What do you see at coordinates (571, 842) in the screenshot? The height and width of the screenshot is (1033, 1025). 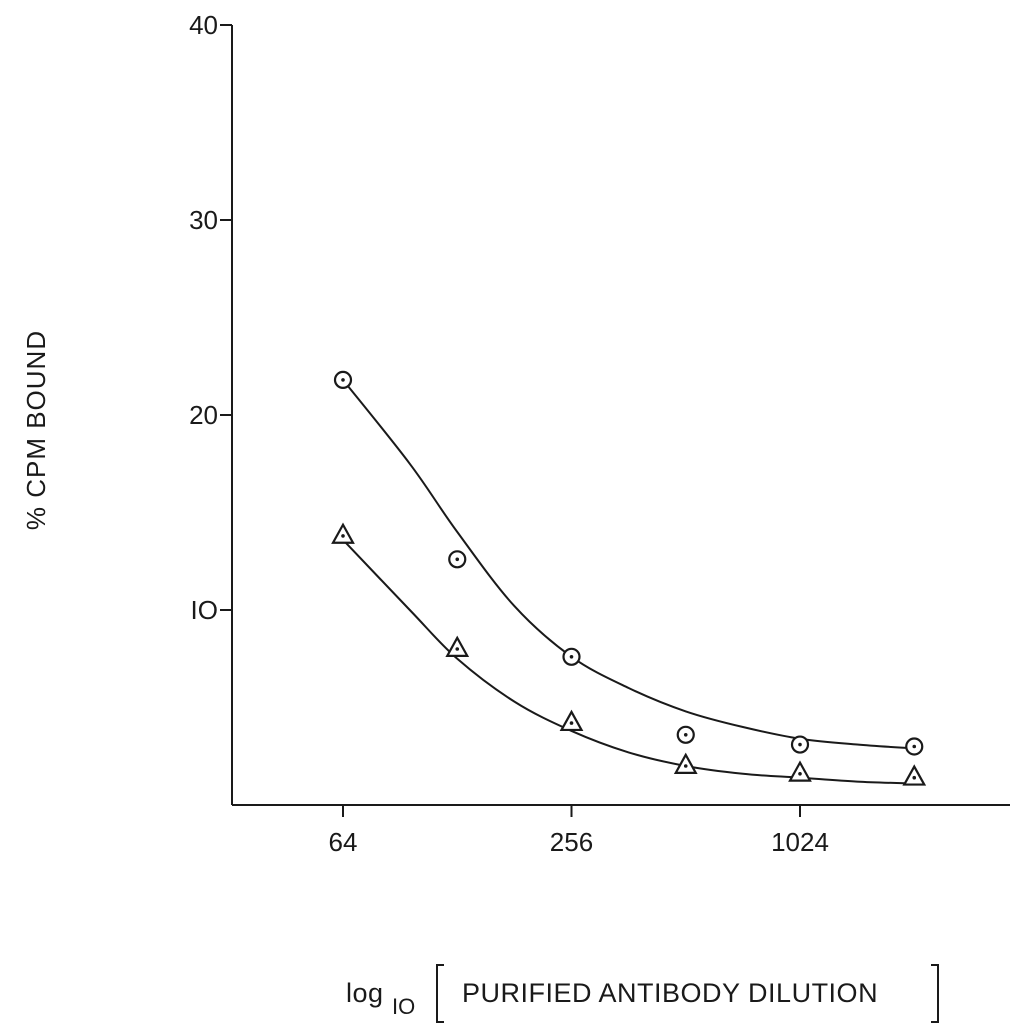 I see `x-tick-label: 256` at bounding box center [571, 842].